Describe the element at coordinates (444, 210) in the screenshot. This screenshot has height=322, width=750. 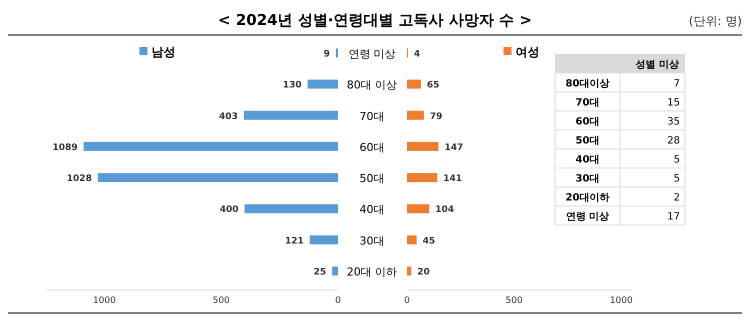
I see `data-label: 104` at that location.